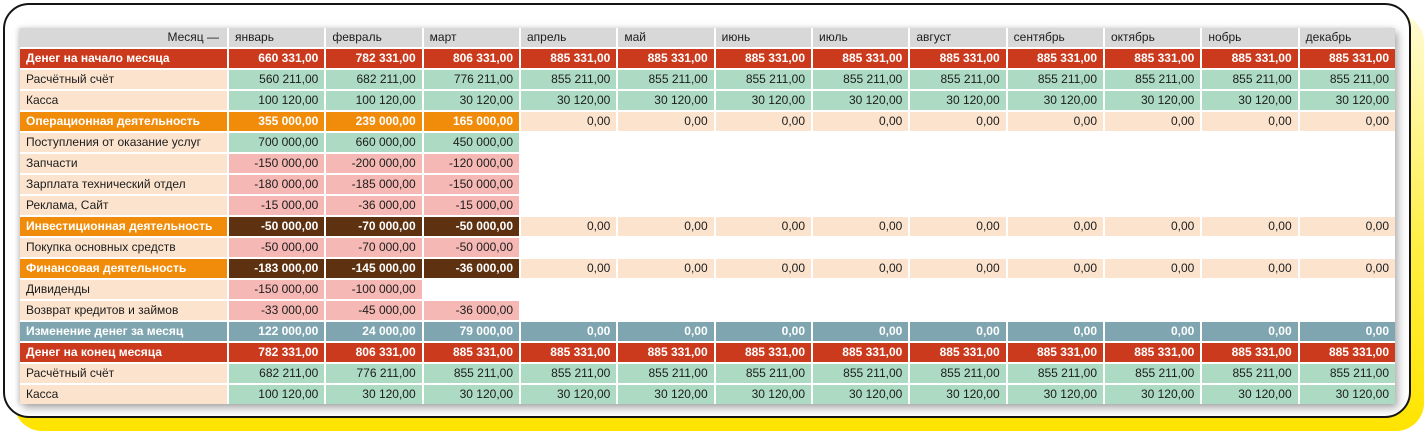 This screenshot has height=432, width=1425. I want to click on value-cell: -200 000,00, so click(374, 163).